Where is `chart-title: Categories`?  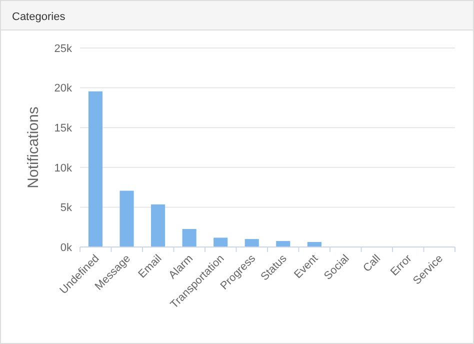 chart-title: Categories is located at coordinates (39, 17).